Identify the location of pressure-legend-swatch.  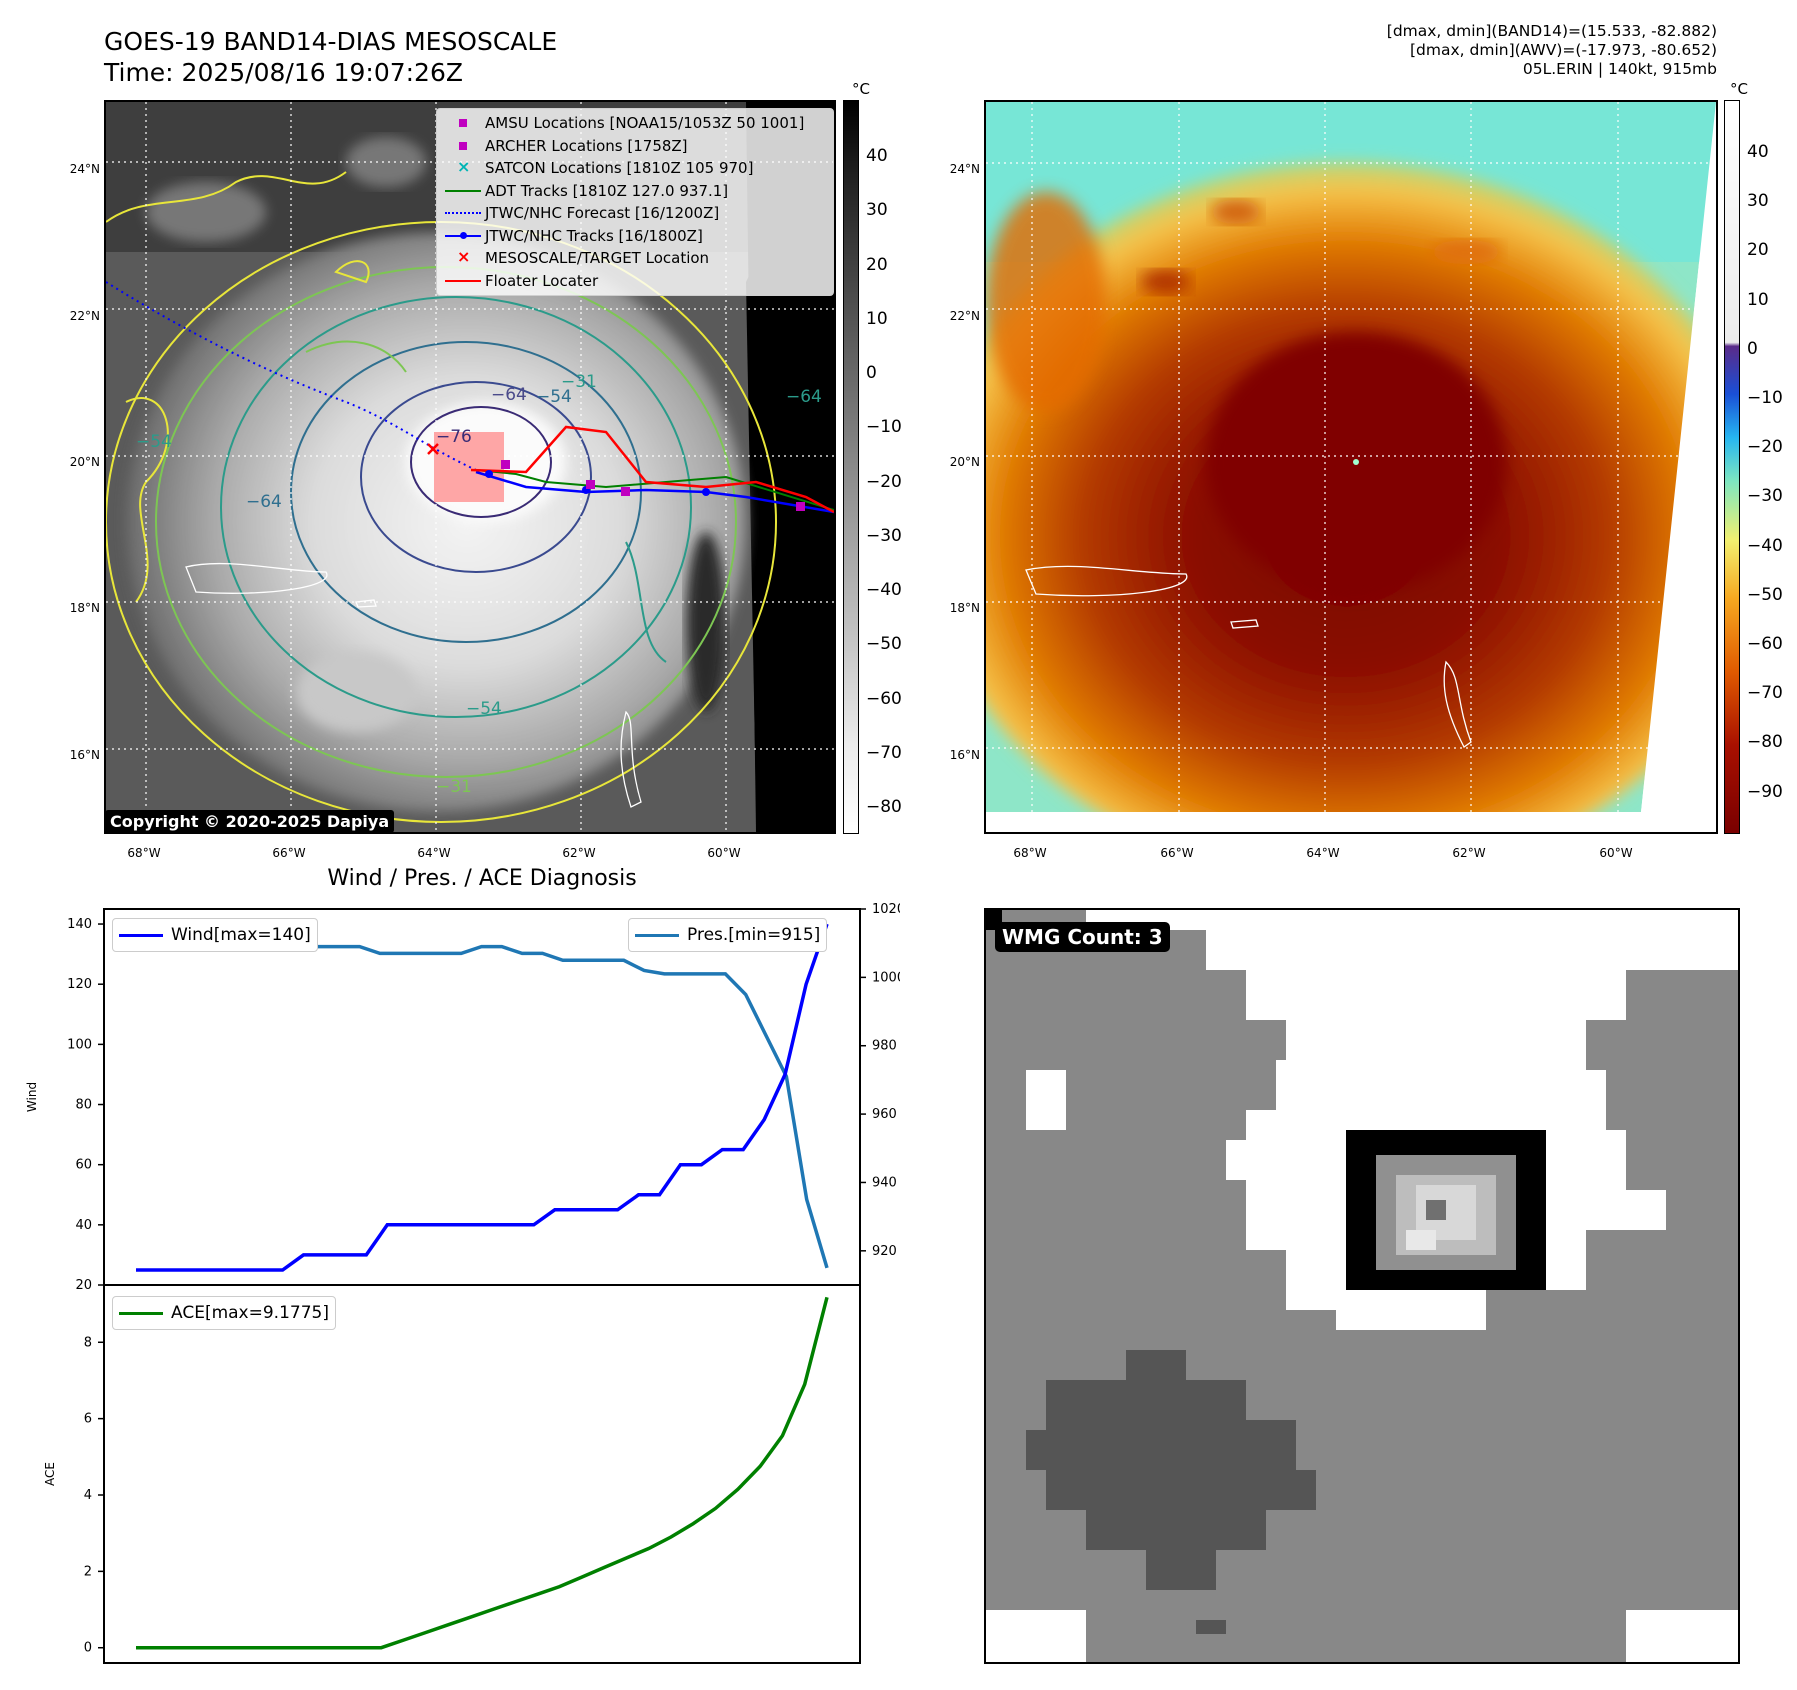
(657, 935).